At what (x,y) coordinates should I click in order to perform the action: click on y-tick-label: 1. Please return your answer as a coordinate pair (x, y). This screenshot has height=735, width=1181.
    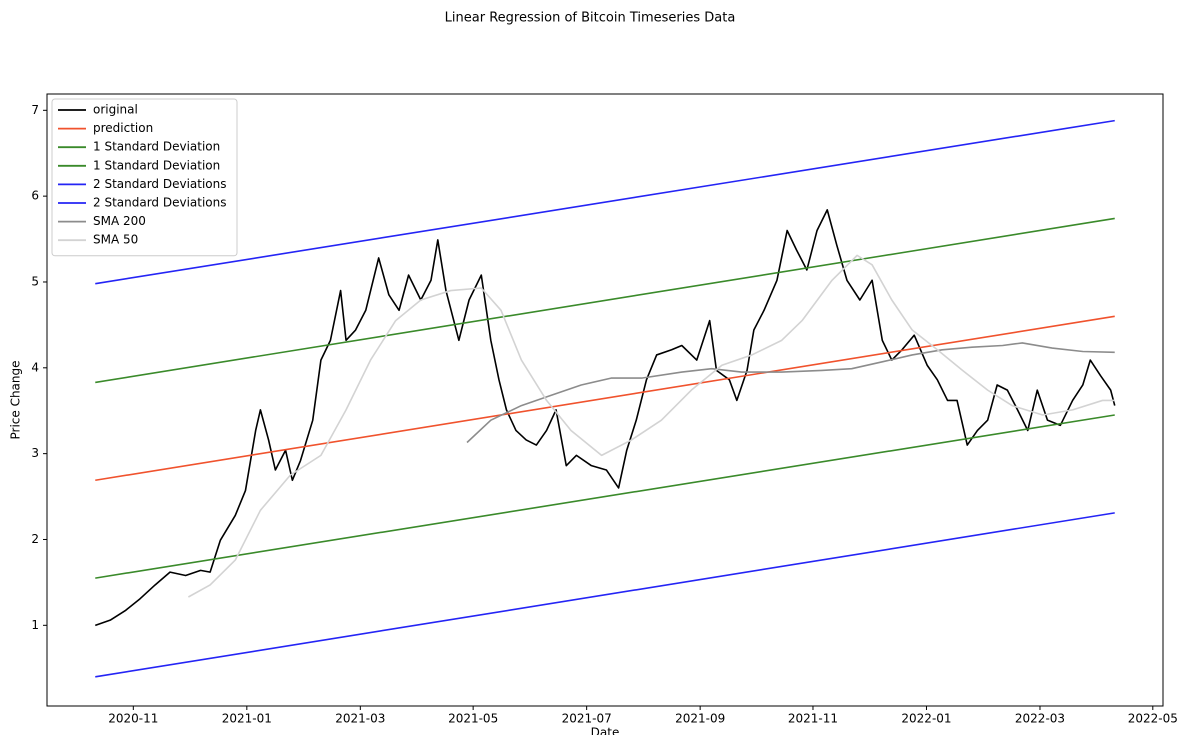
    Looking at the image, I should click on (35, 625).